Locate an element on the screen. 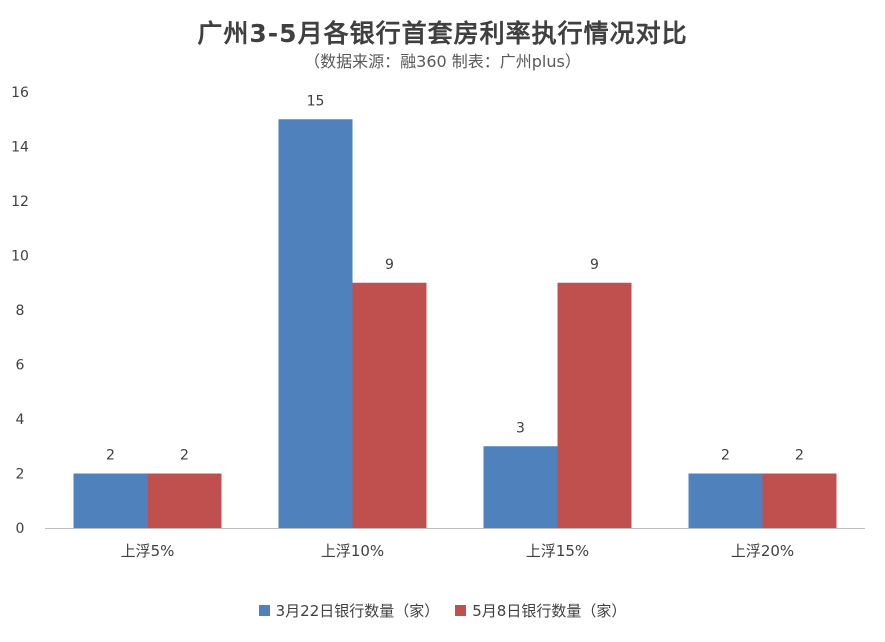 The height and width of the screenshot is (642, 885). data-label: 15 is located at coordinates (316, 101).